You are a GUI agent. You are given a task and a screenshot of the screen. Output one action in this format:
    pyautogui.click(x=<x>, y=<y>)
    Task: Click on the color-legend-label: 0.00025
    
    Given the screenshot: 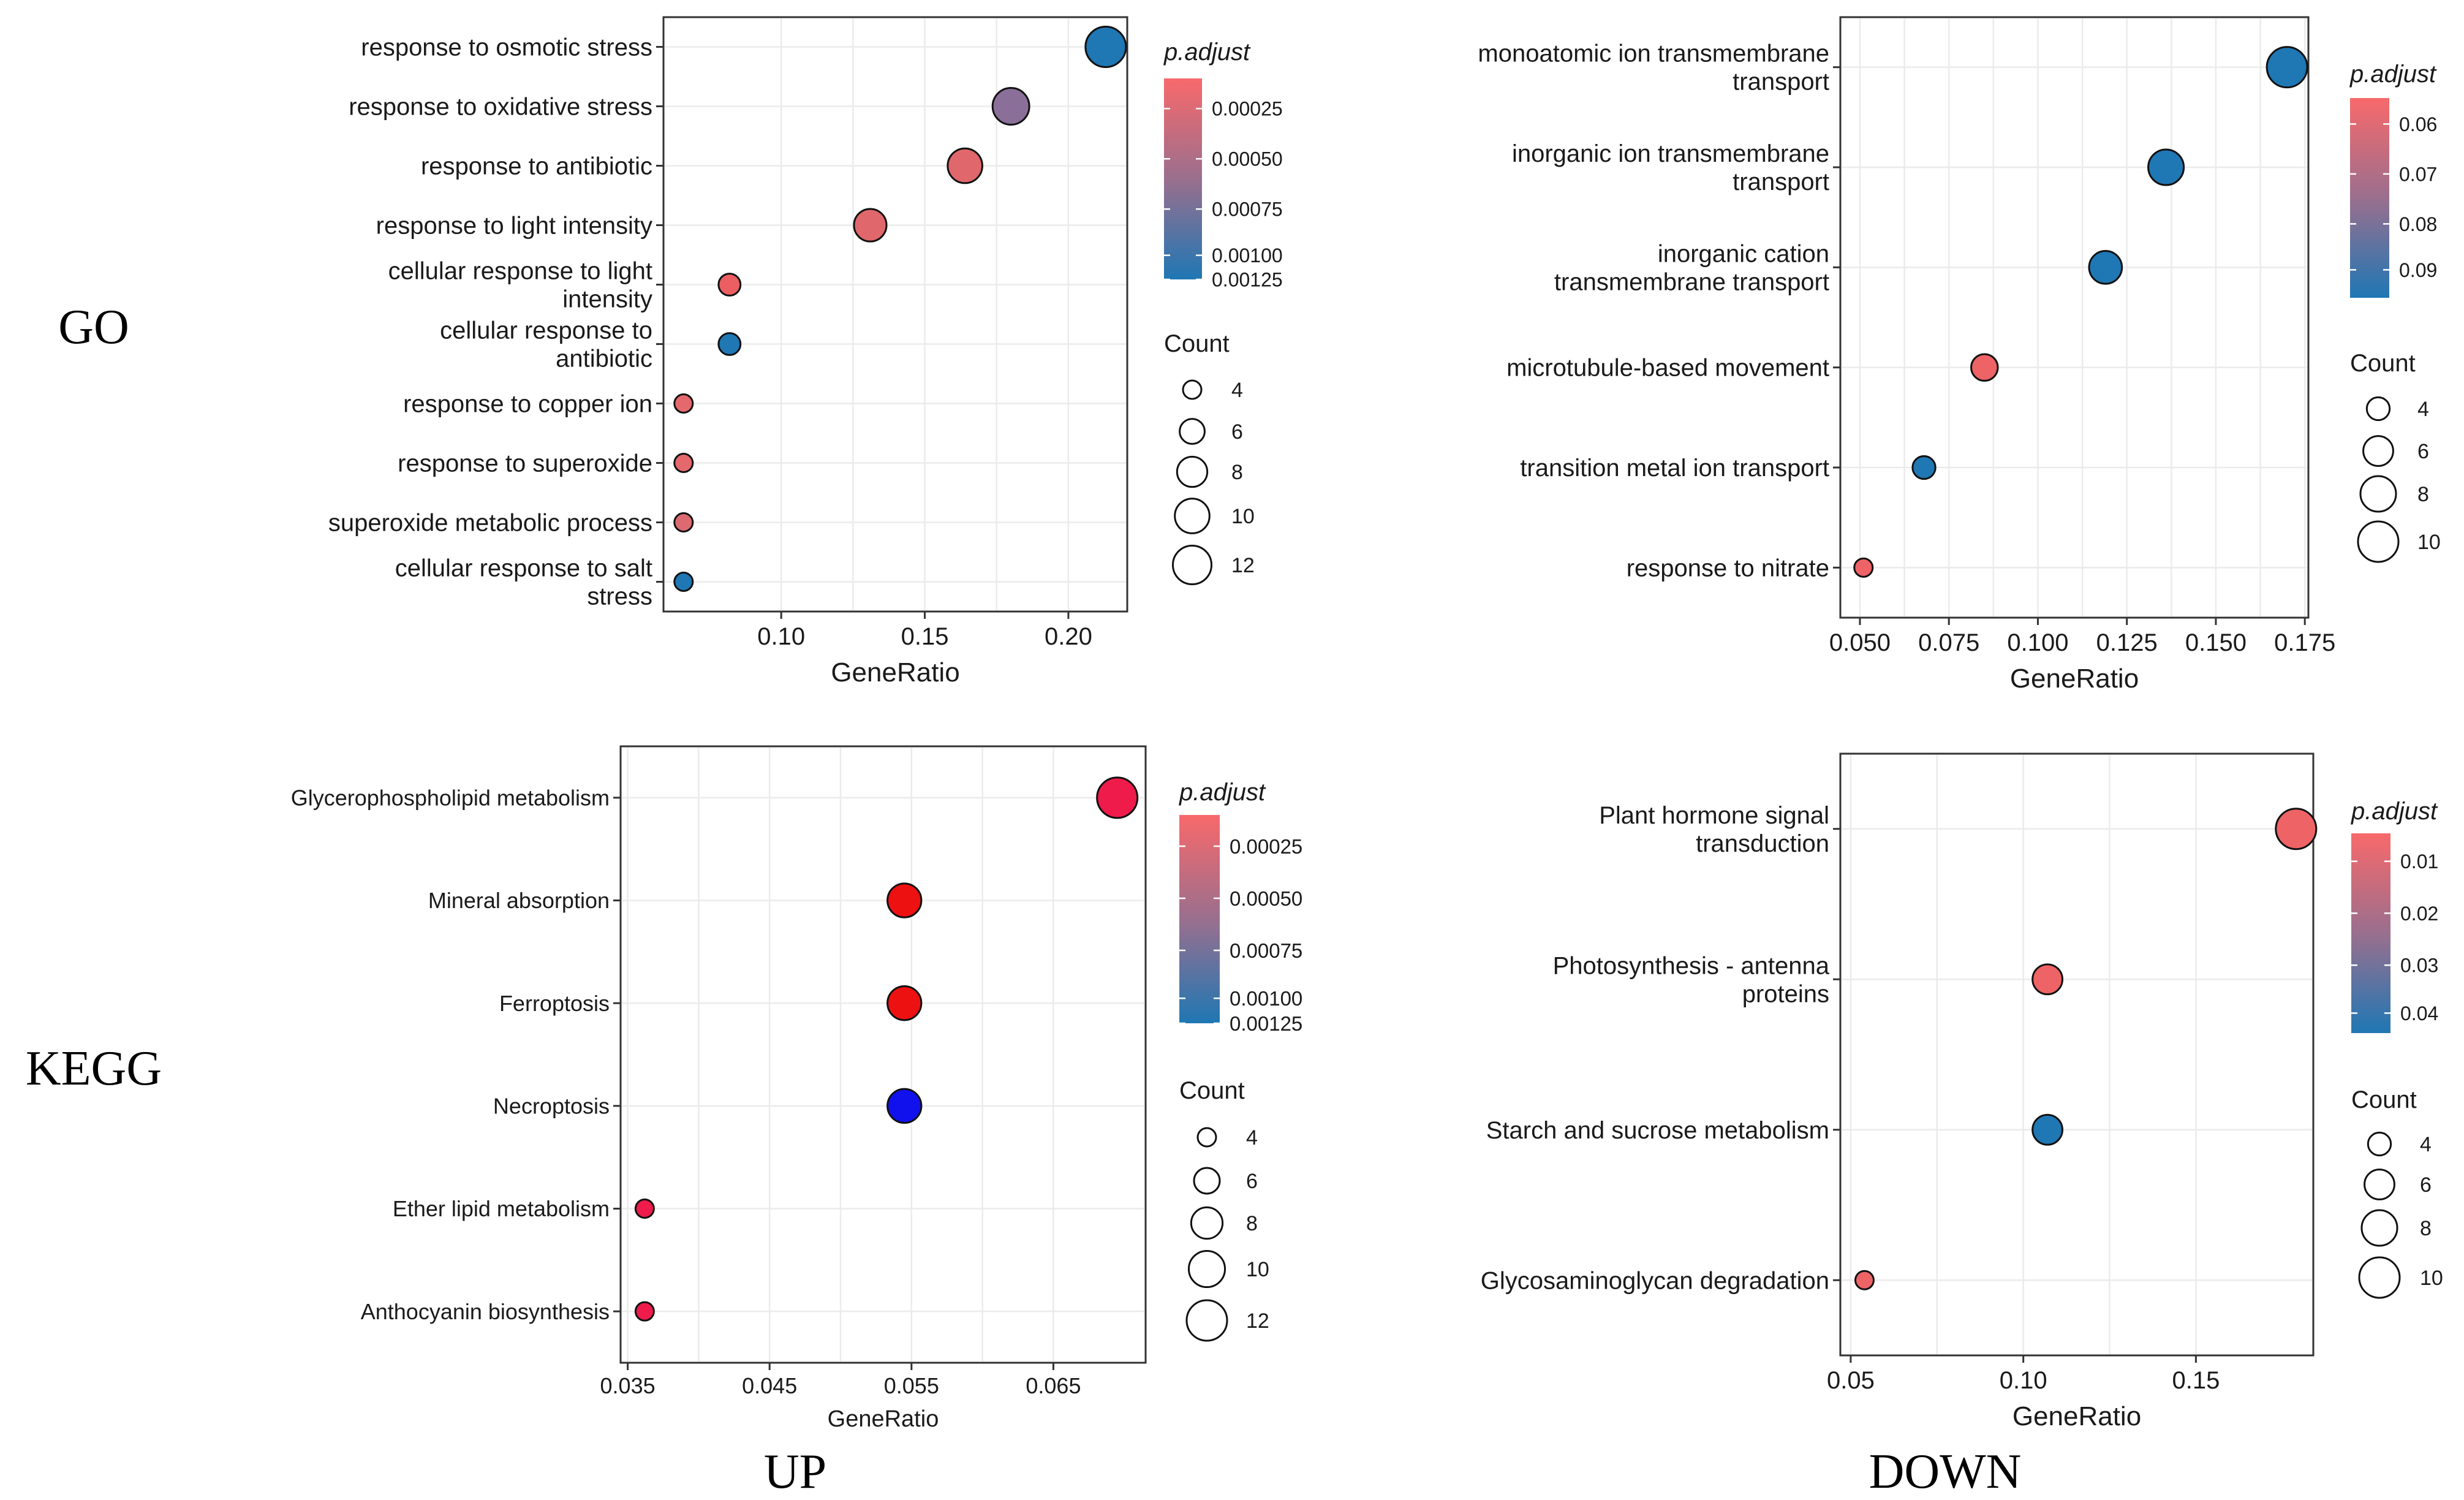 What is the action you would take?
    pyautogui.click(x=1247, y=109)
    